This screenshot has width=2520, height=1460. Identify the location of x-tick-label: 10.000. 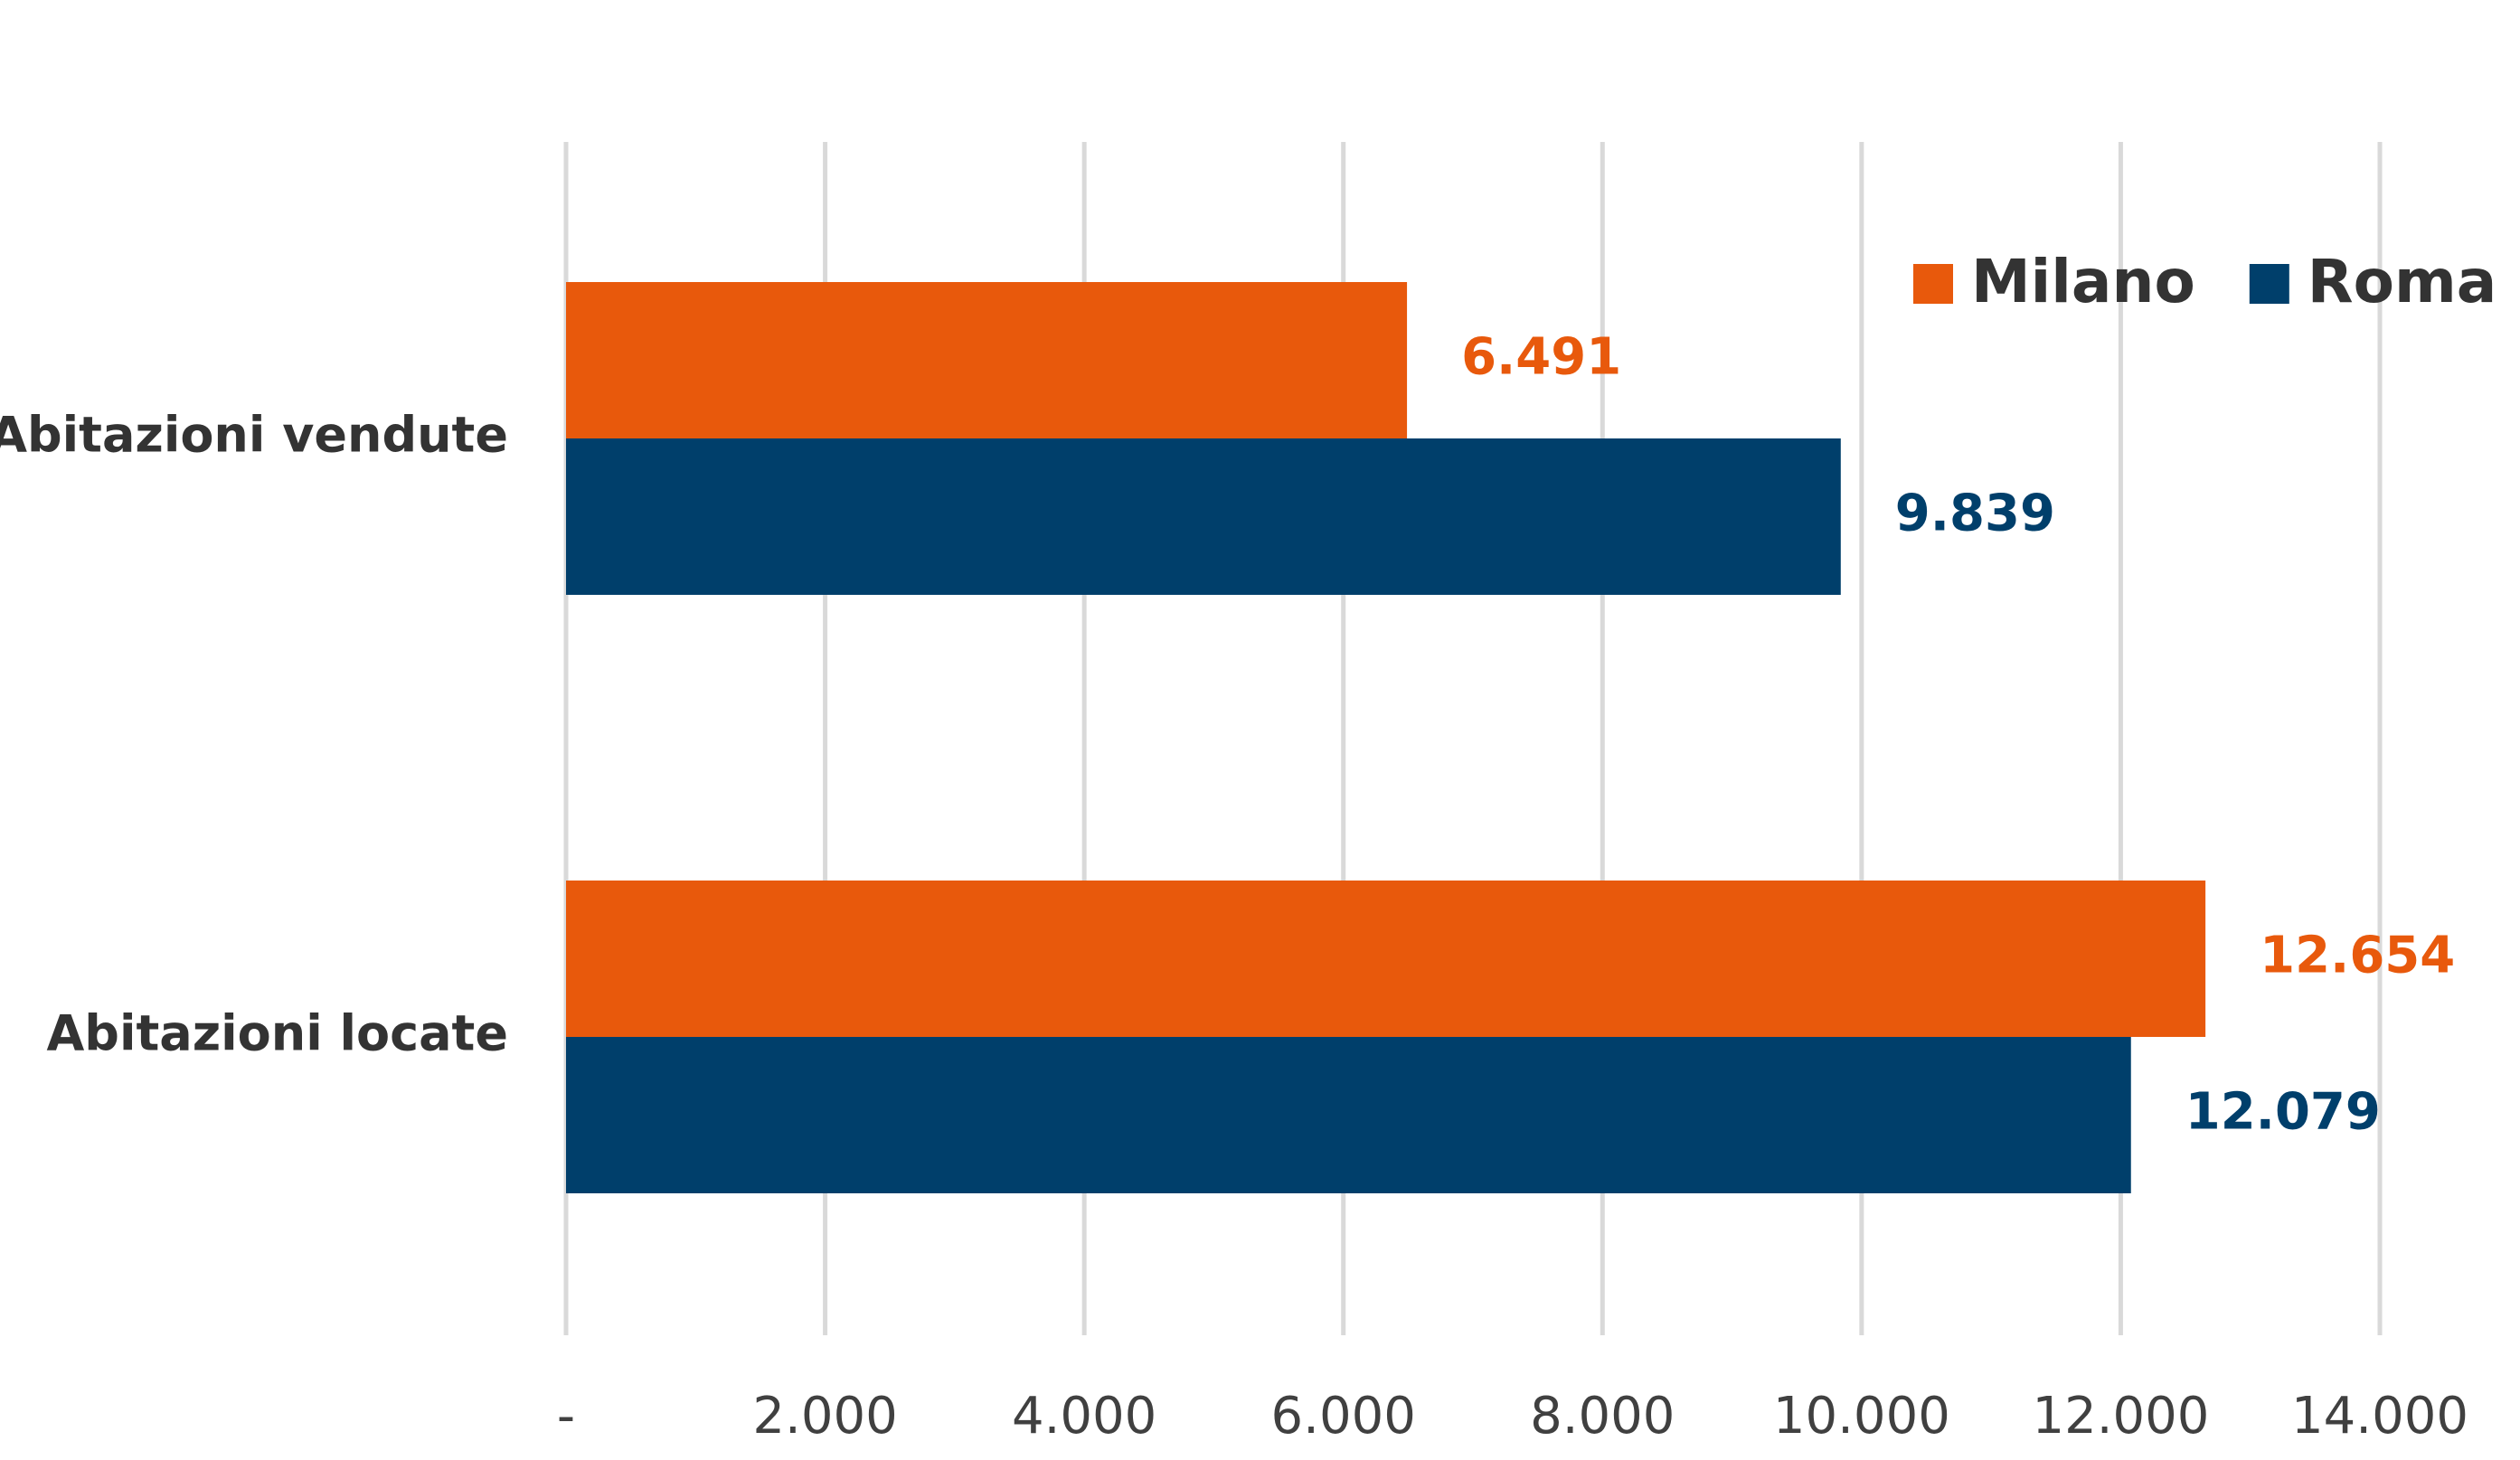
(1862, 1417).